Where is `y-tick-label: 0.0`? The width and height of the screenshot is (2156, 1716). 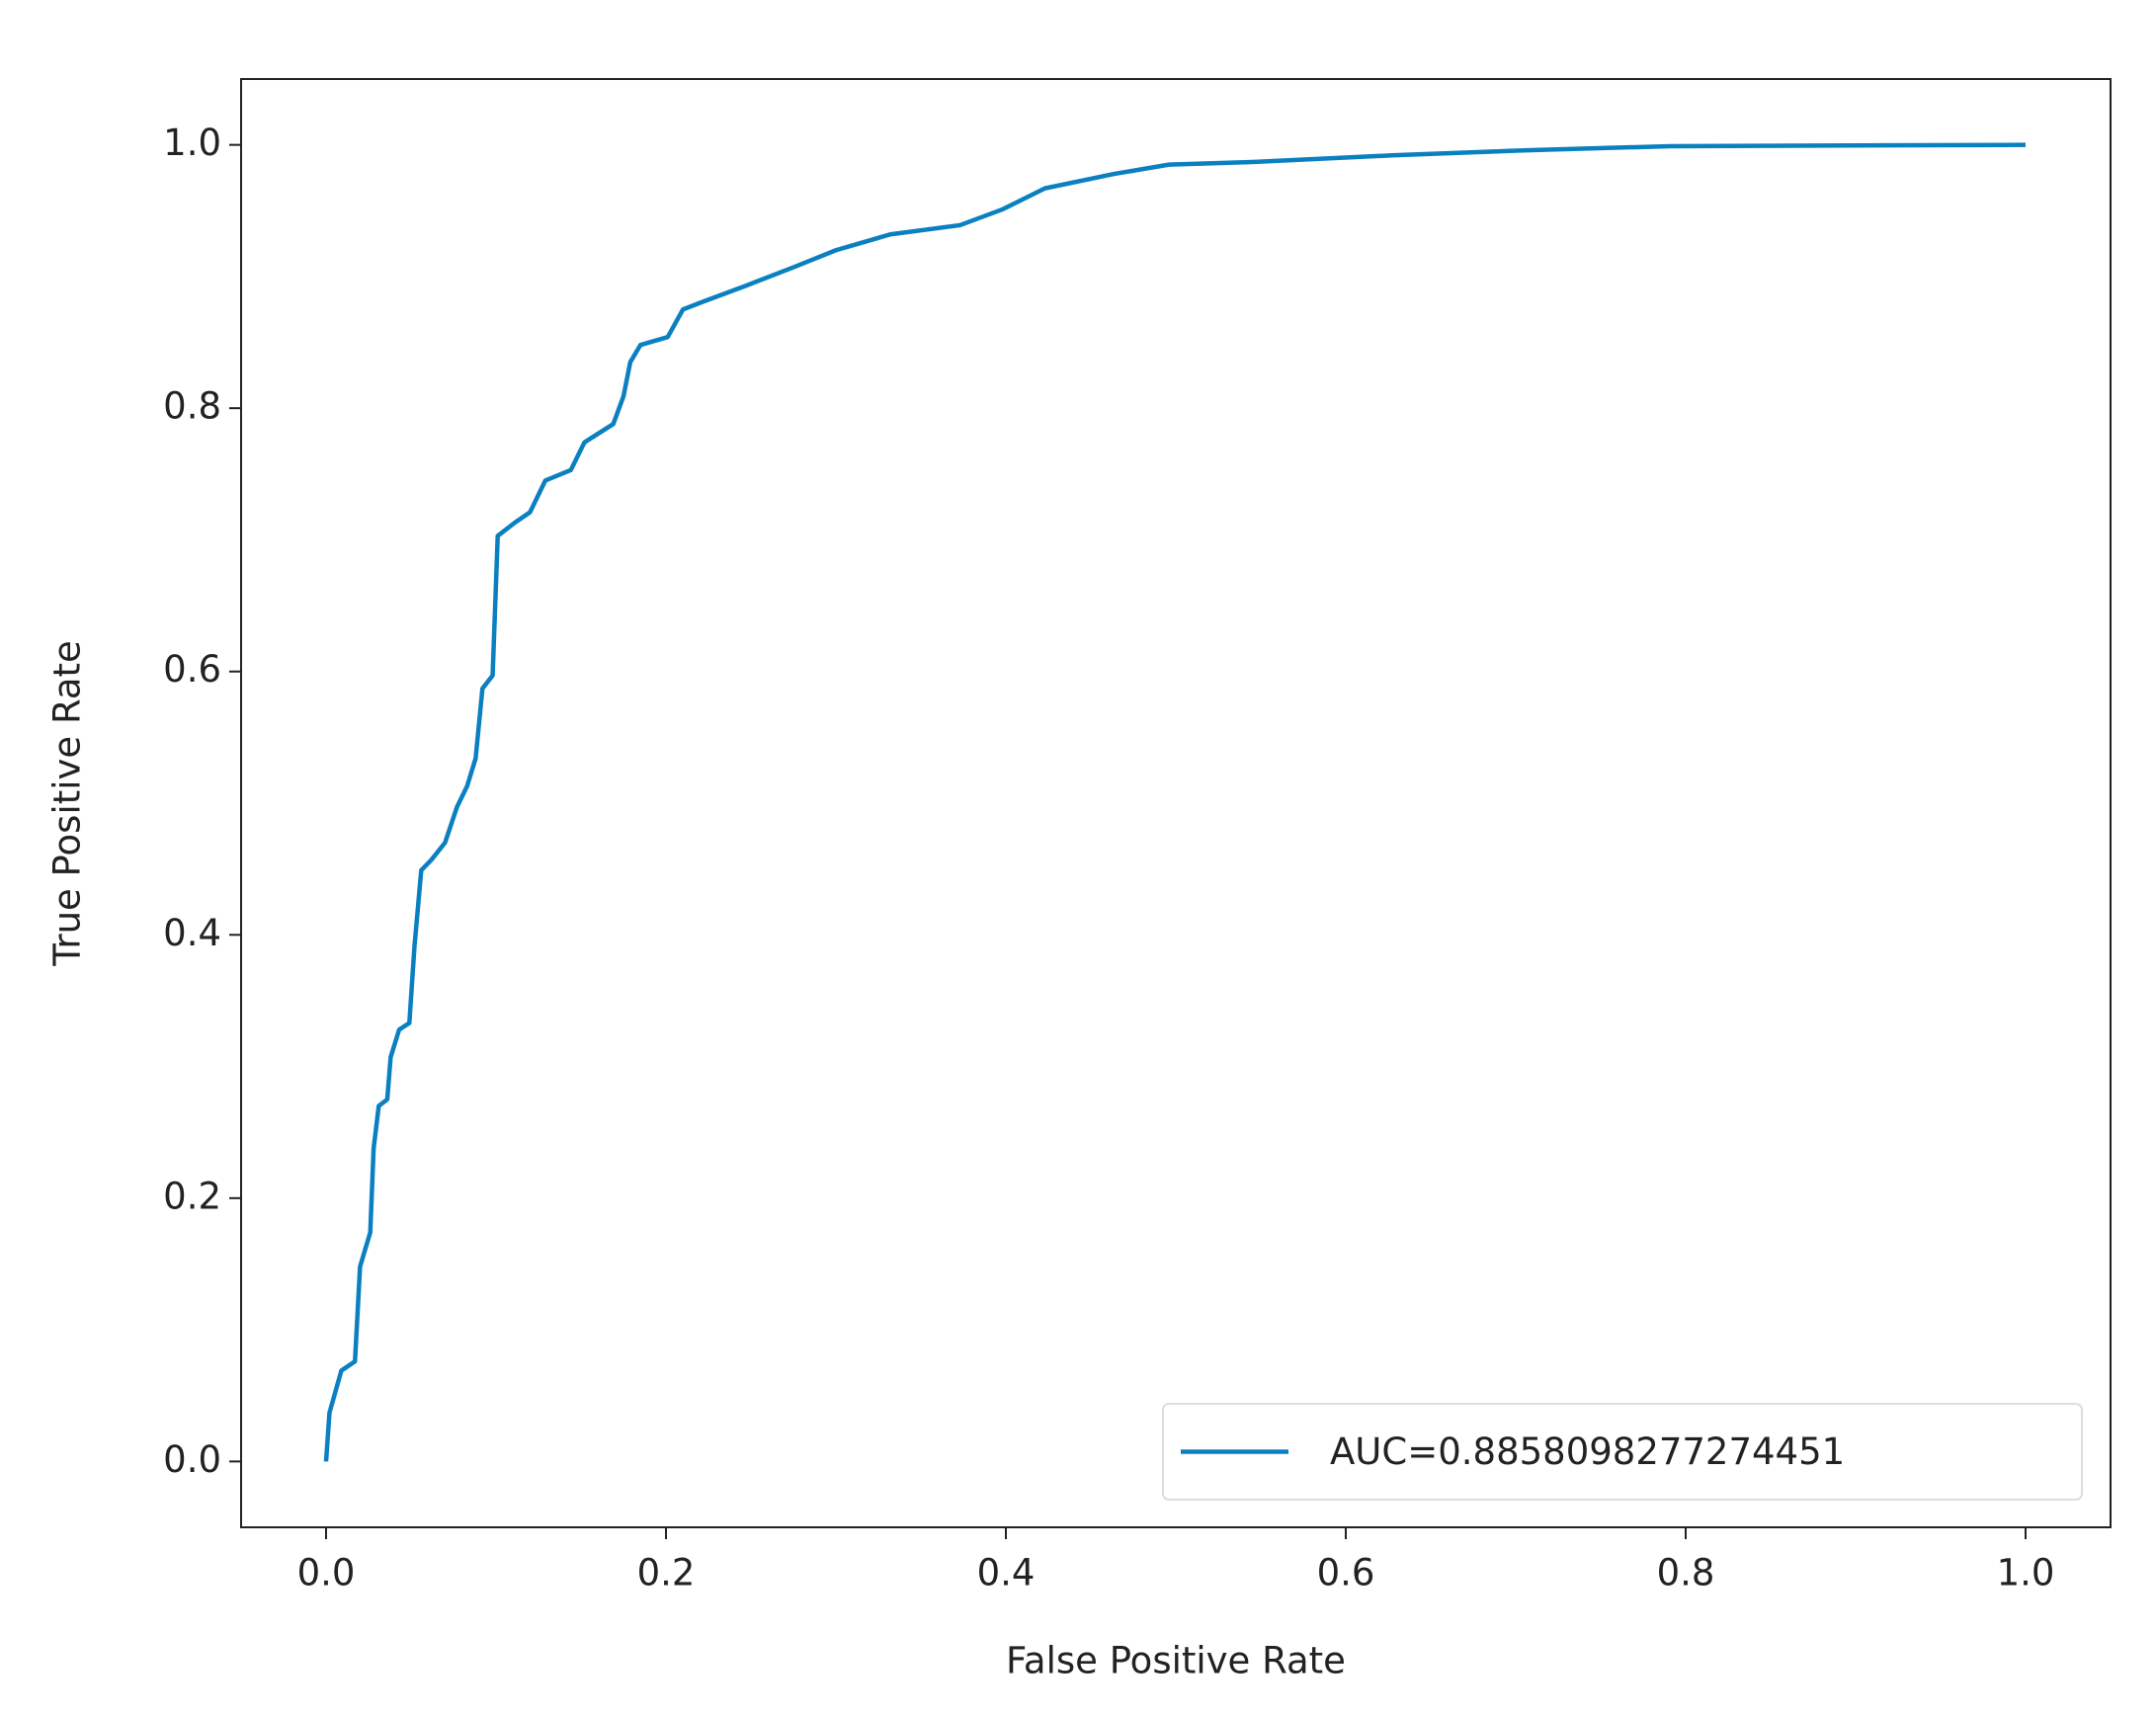 y-tick-label: 0.0 is located at coordinates (192, 1459).